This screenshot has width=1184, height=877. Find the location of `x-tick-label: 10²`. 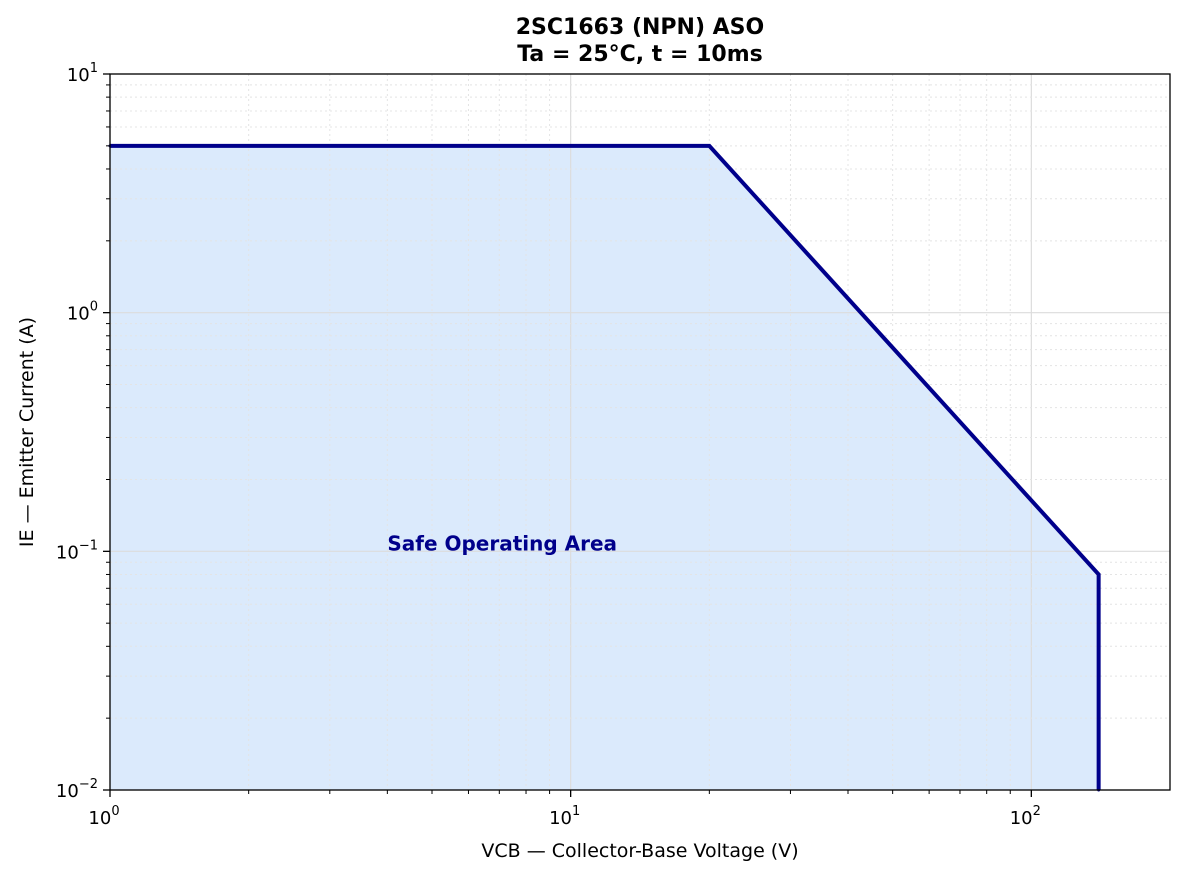

x-tick-label: 10² is located at coordinates (1025, 816).